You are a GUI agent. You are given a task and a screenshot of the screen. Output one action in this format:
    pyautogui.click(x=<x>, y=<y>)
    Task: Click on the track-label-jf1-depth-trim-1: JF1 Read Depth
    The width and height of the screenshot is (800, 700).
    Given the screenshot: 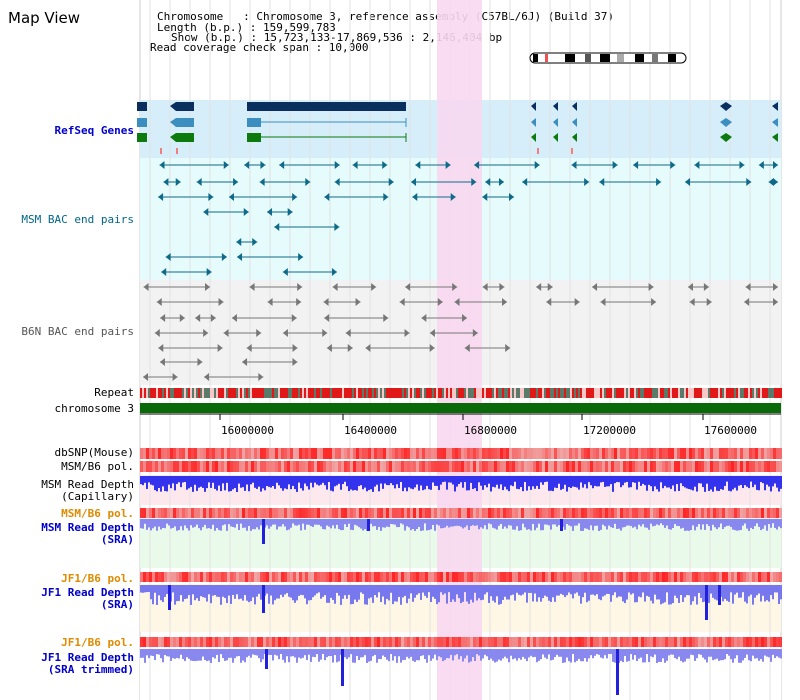 What is the action you would take?
    pyautogui.click(x=87, y=657)
    